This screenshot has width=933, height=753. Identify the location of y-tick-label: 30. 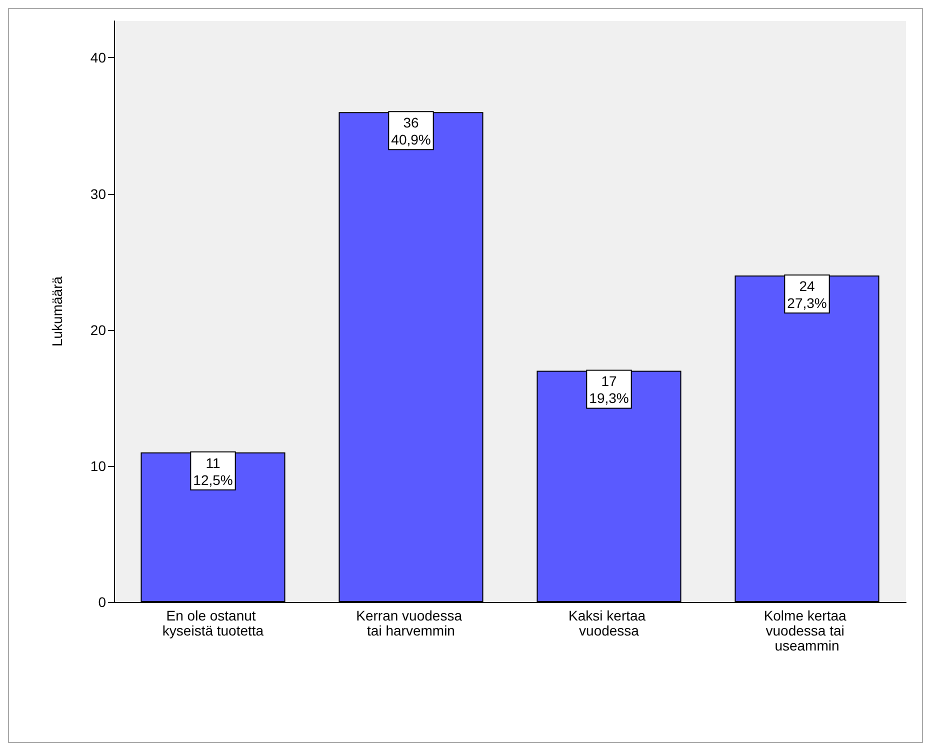
(98, 194).